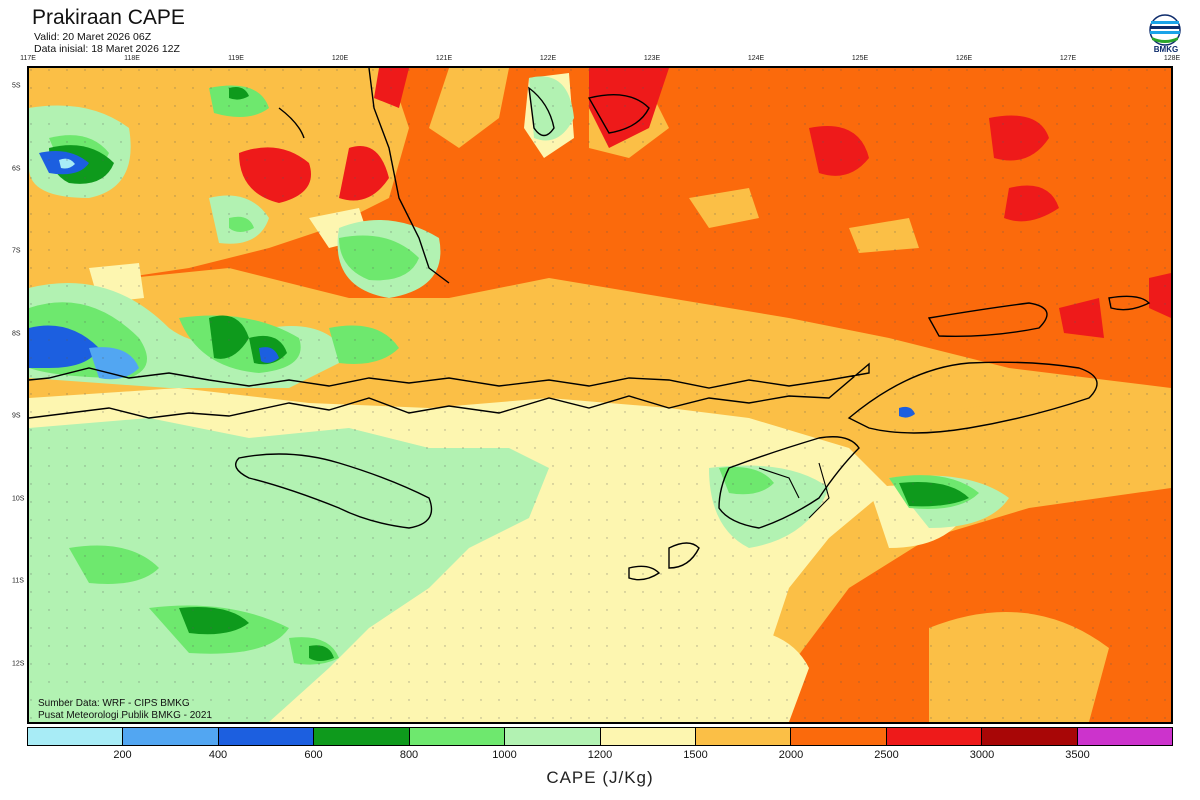 The height and width of the screenshot is (800, 1200). I want to click on lon-tick-127E: 127E, so click(1068, 58).